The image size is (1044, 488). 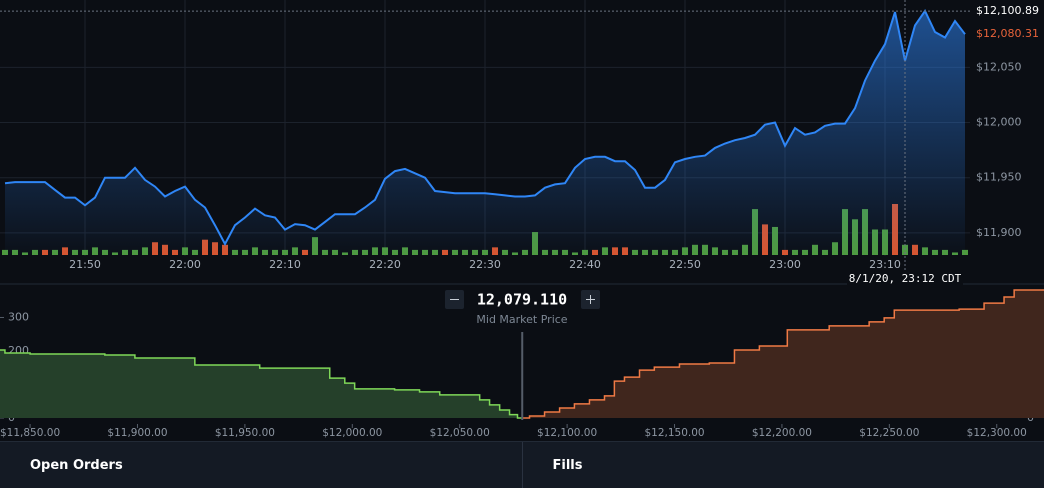 I want to click on x-tick-label: $12,300.00, so click(x=997, y=433).